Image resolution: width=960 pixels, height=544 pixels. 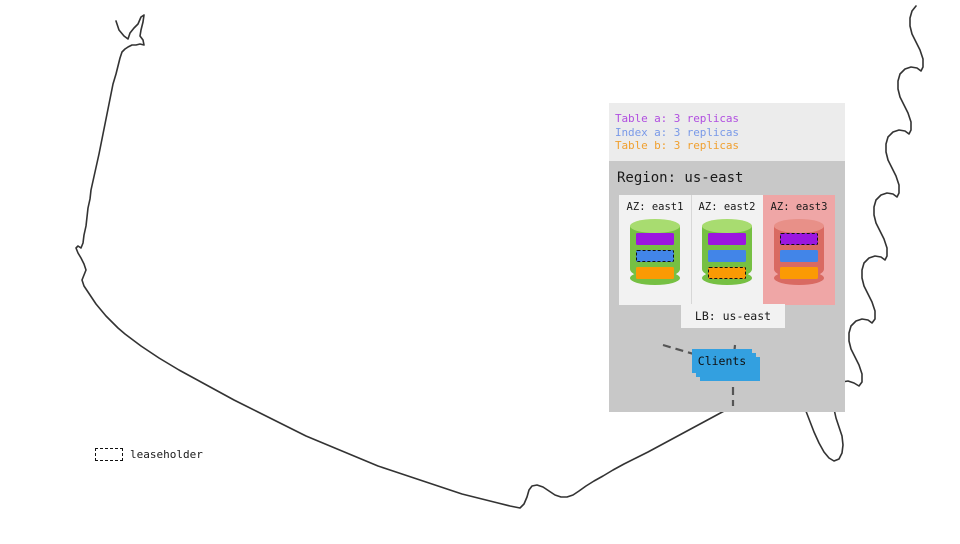 I want to click on replica-index-a-east2, so click(x=727, y=256).